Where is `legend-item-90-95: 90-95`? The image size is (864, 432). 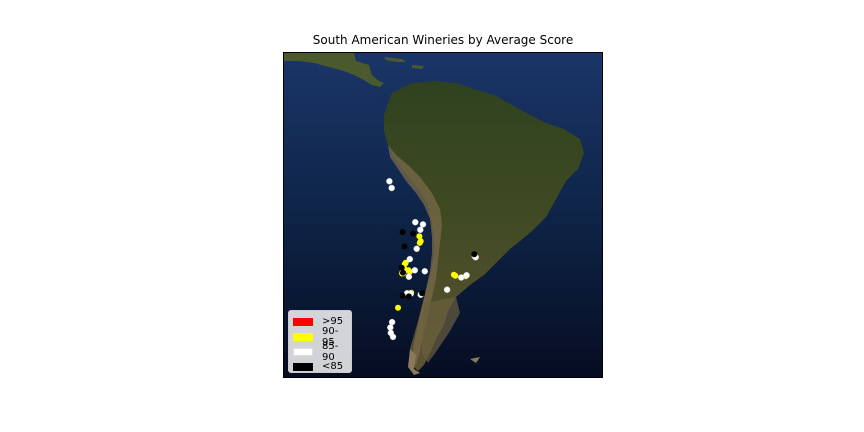 legend-item-90-95: 90-95 is located at coordinates (320, 337).